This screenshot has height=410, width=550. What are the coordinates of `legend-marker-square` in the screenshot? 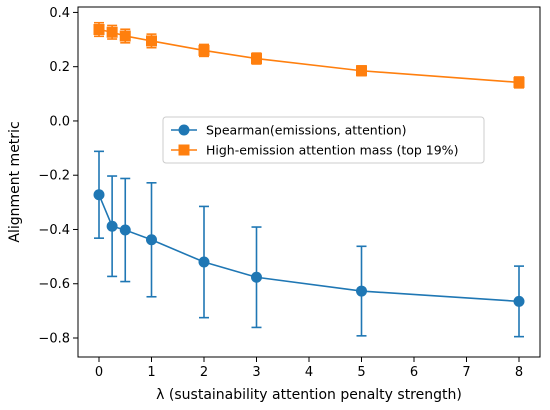 It's located at (184, 150).